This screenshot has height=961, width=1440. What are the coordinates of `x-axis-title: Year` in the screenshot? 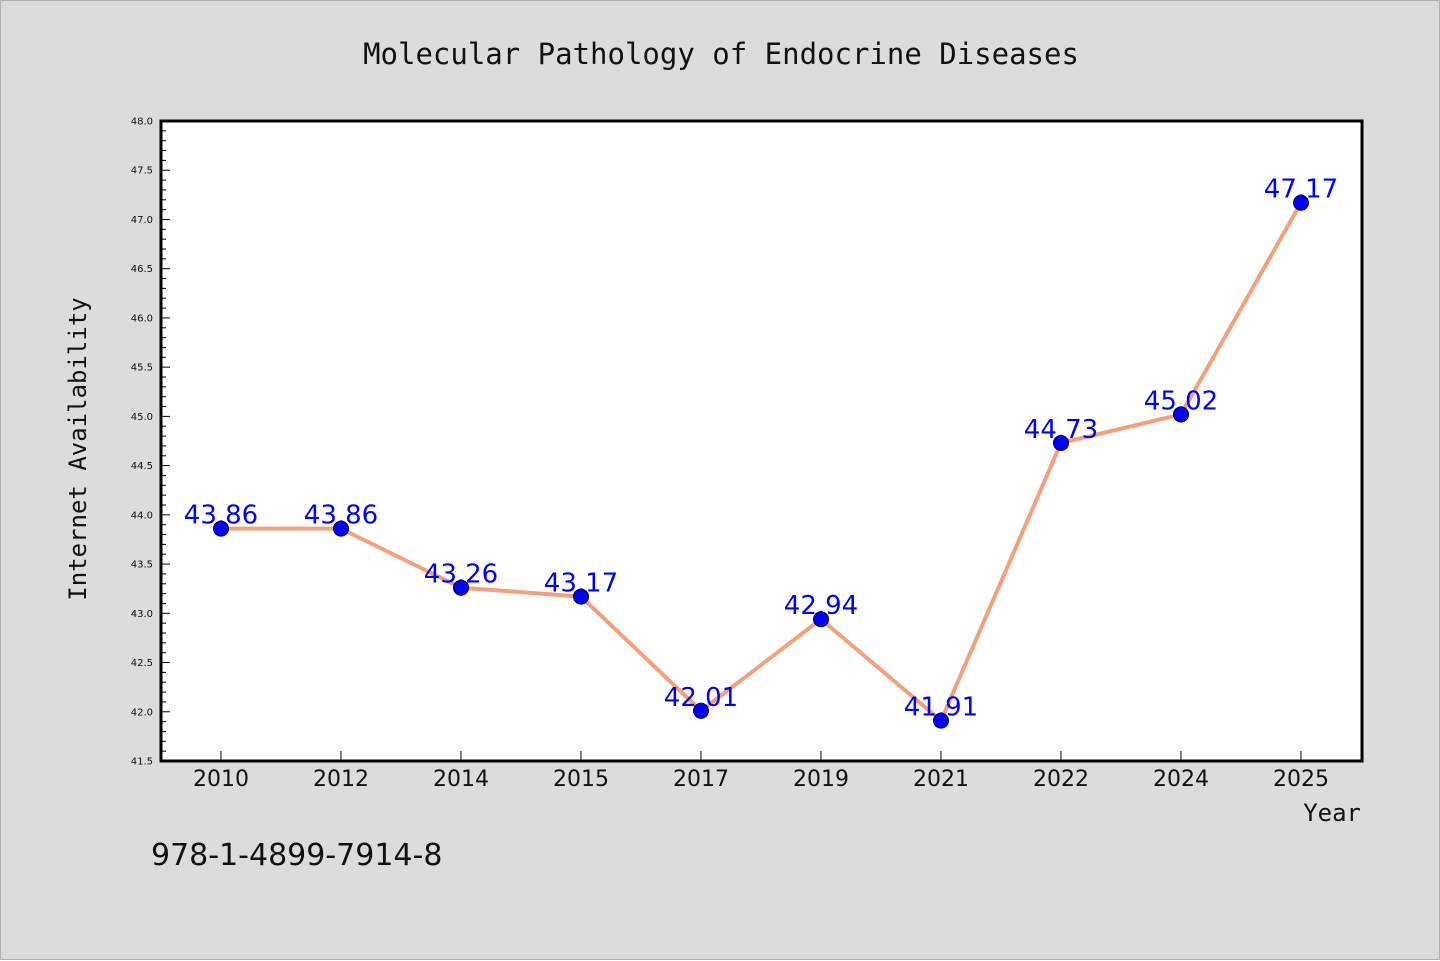 It's located at (1332, 813).